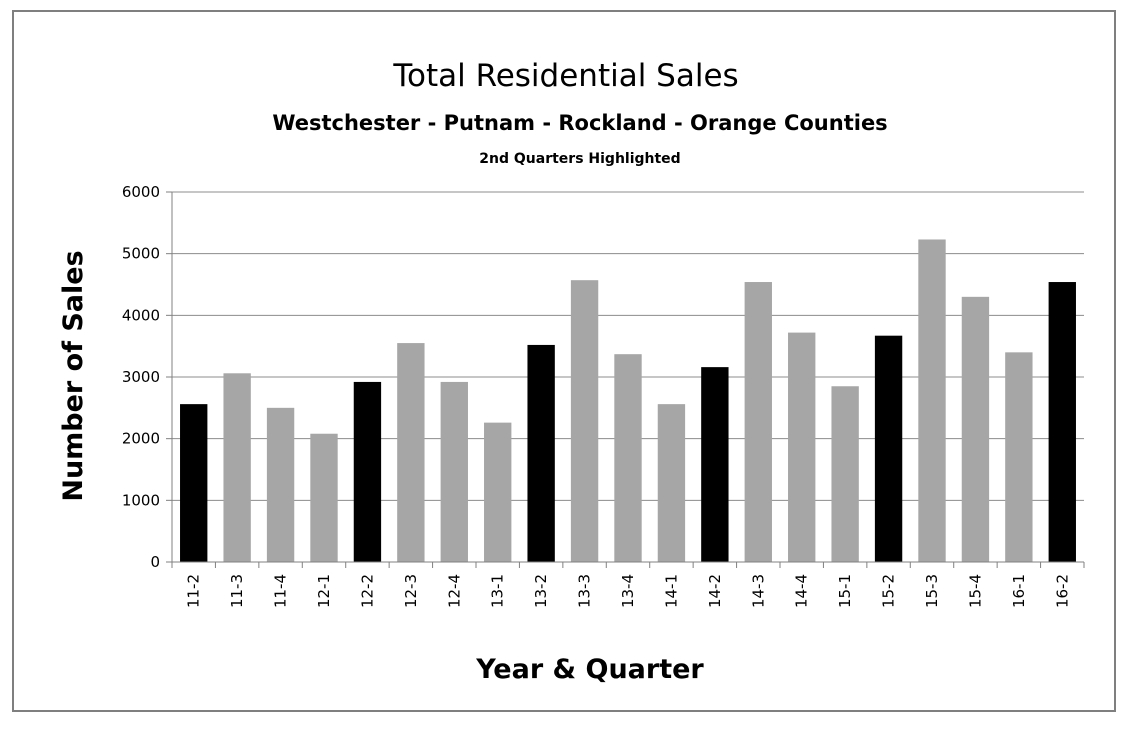 This screenshot has height=732, width=1132. What do you see at coordinates (889, 591) in the screenshot?
I see `x-tick-label: 15-2` at bounding box center [889, 591].